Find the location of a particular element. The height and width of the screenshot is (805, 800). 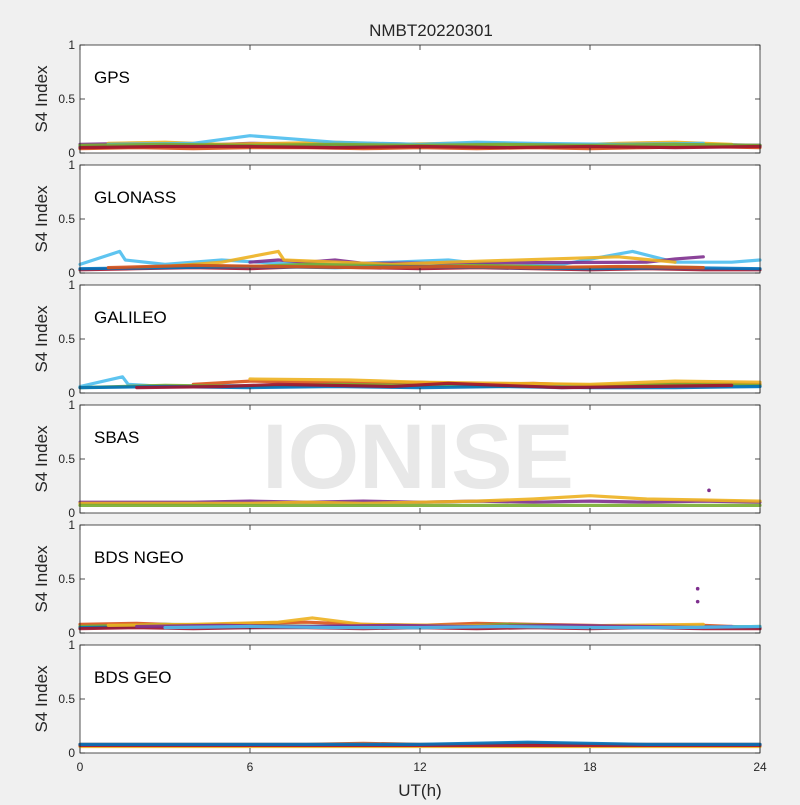

panel-bds-ngeo: 0 0.5 1 S4 Index BDS NGEO is located at coordinates (397, 579).